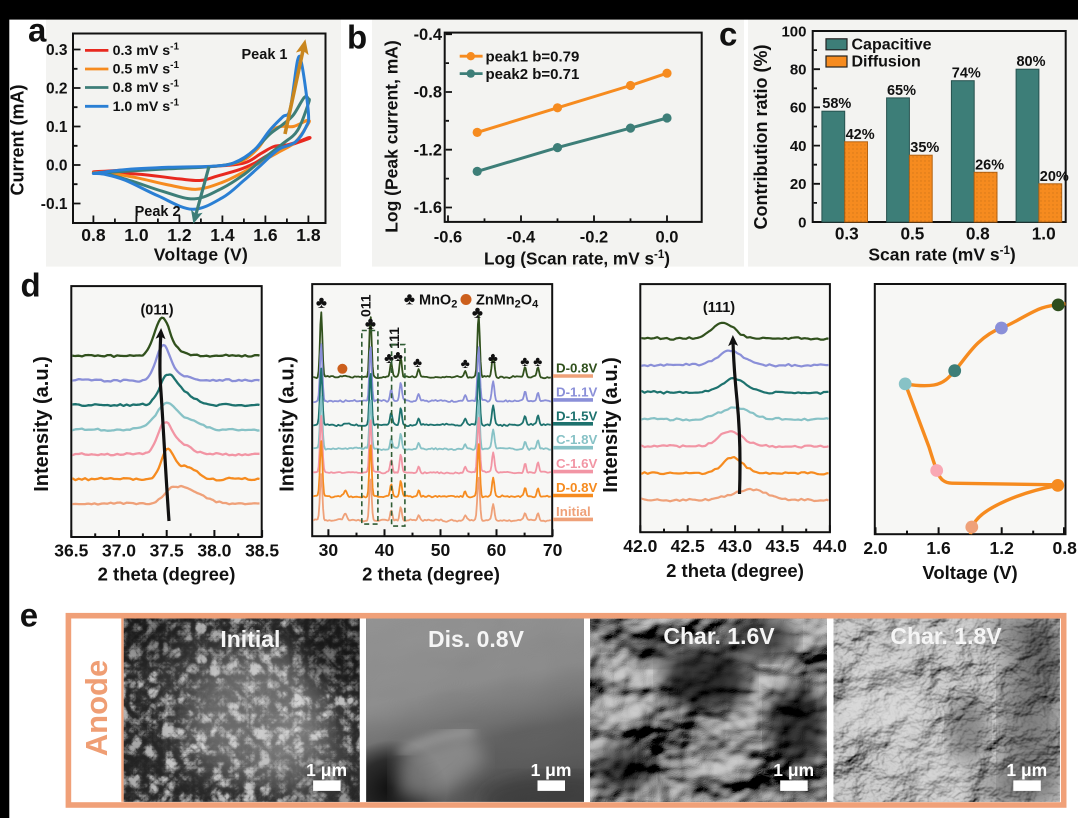 This screenshot has width=1078, height=818. Describe the element at coordinates (924, 148) in the screenshot. I see `svg-text: 35%` at that location.